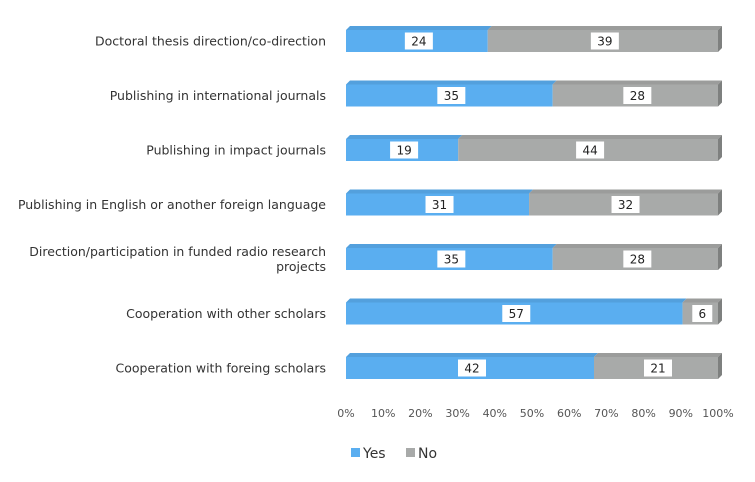  I want to click on bar-row: 19 44, so click(534, 148).